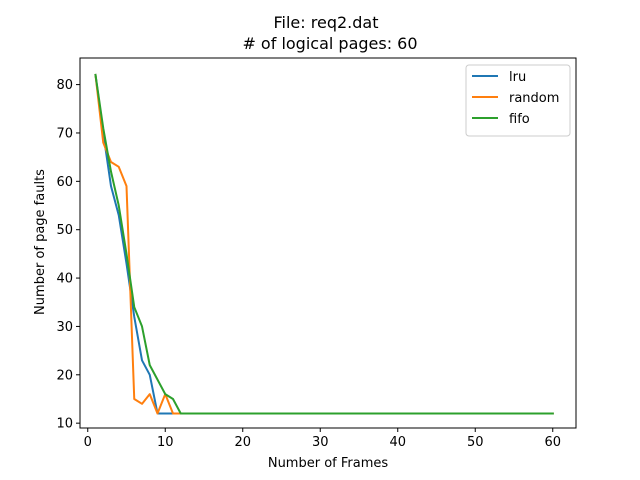 The height and width of the screenshot is (480, 640). Describe the element at coordinates (64, 85) in the screenshot. I see `y-tick-label: 80` at that location.